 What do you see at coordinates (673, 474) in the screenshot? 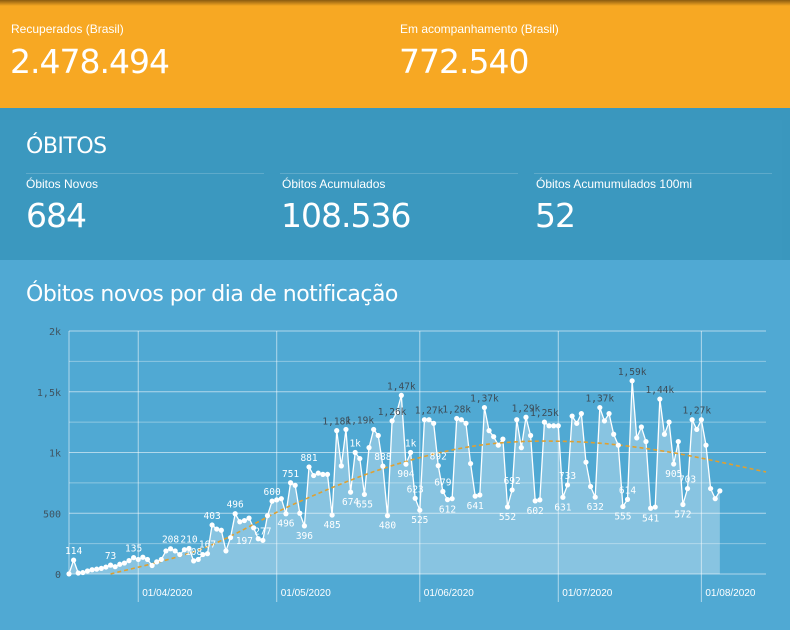
I see `data-label: 905` at bounding box center [673, 474].